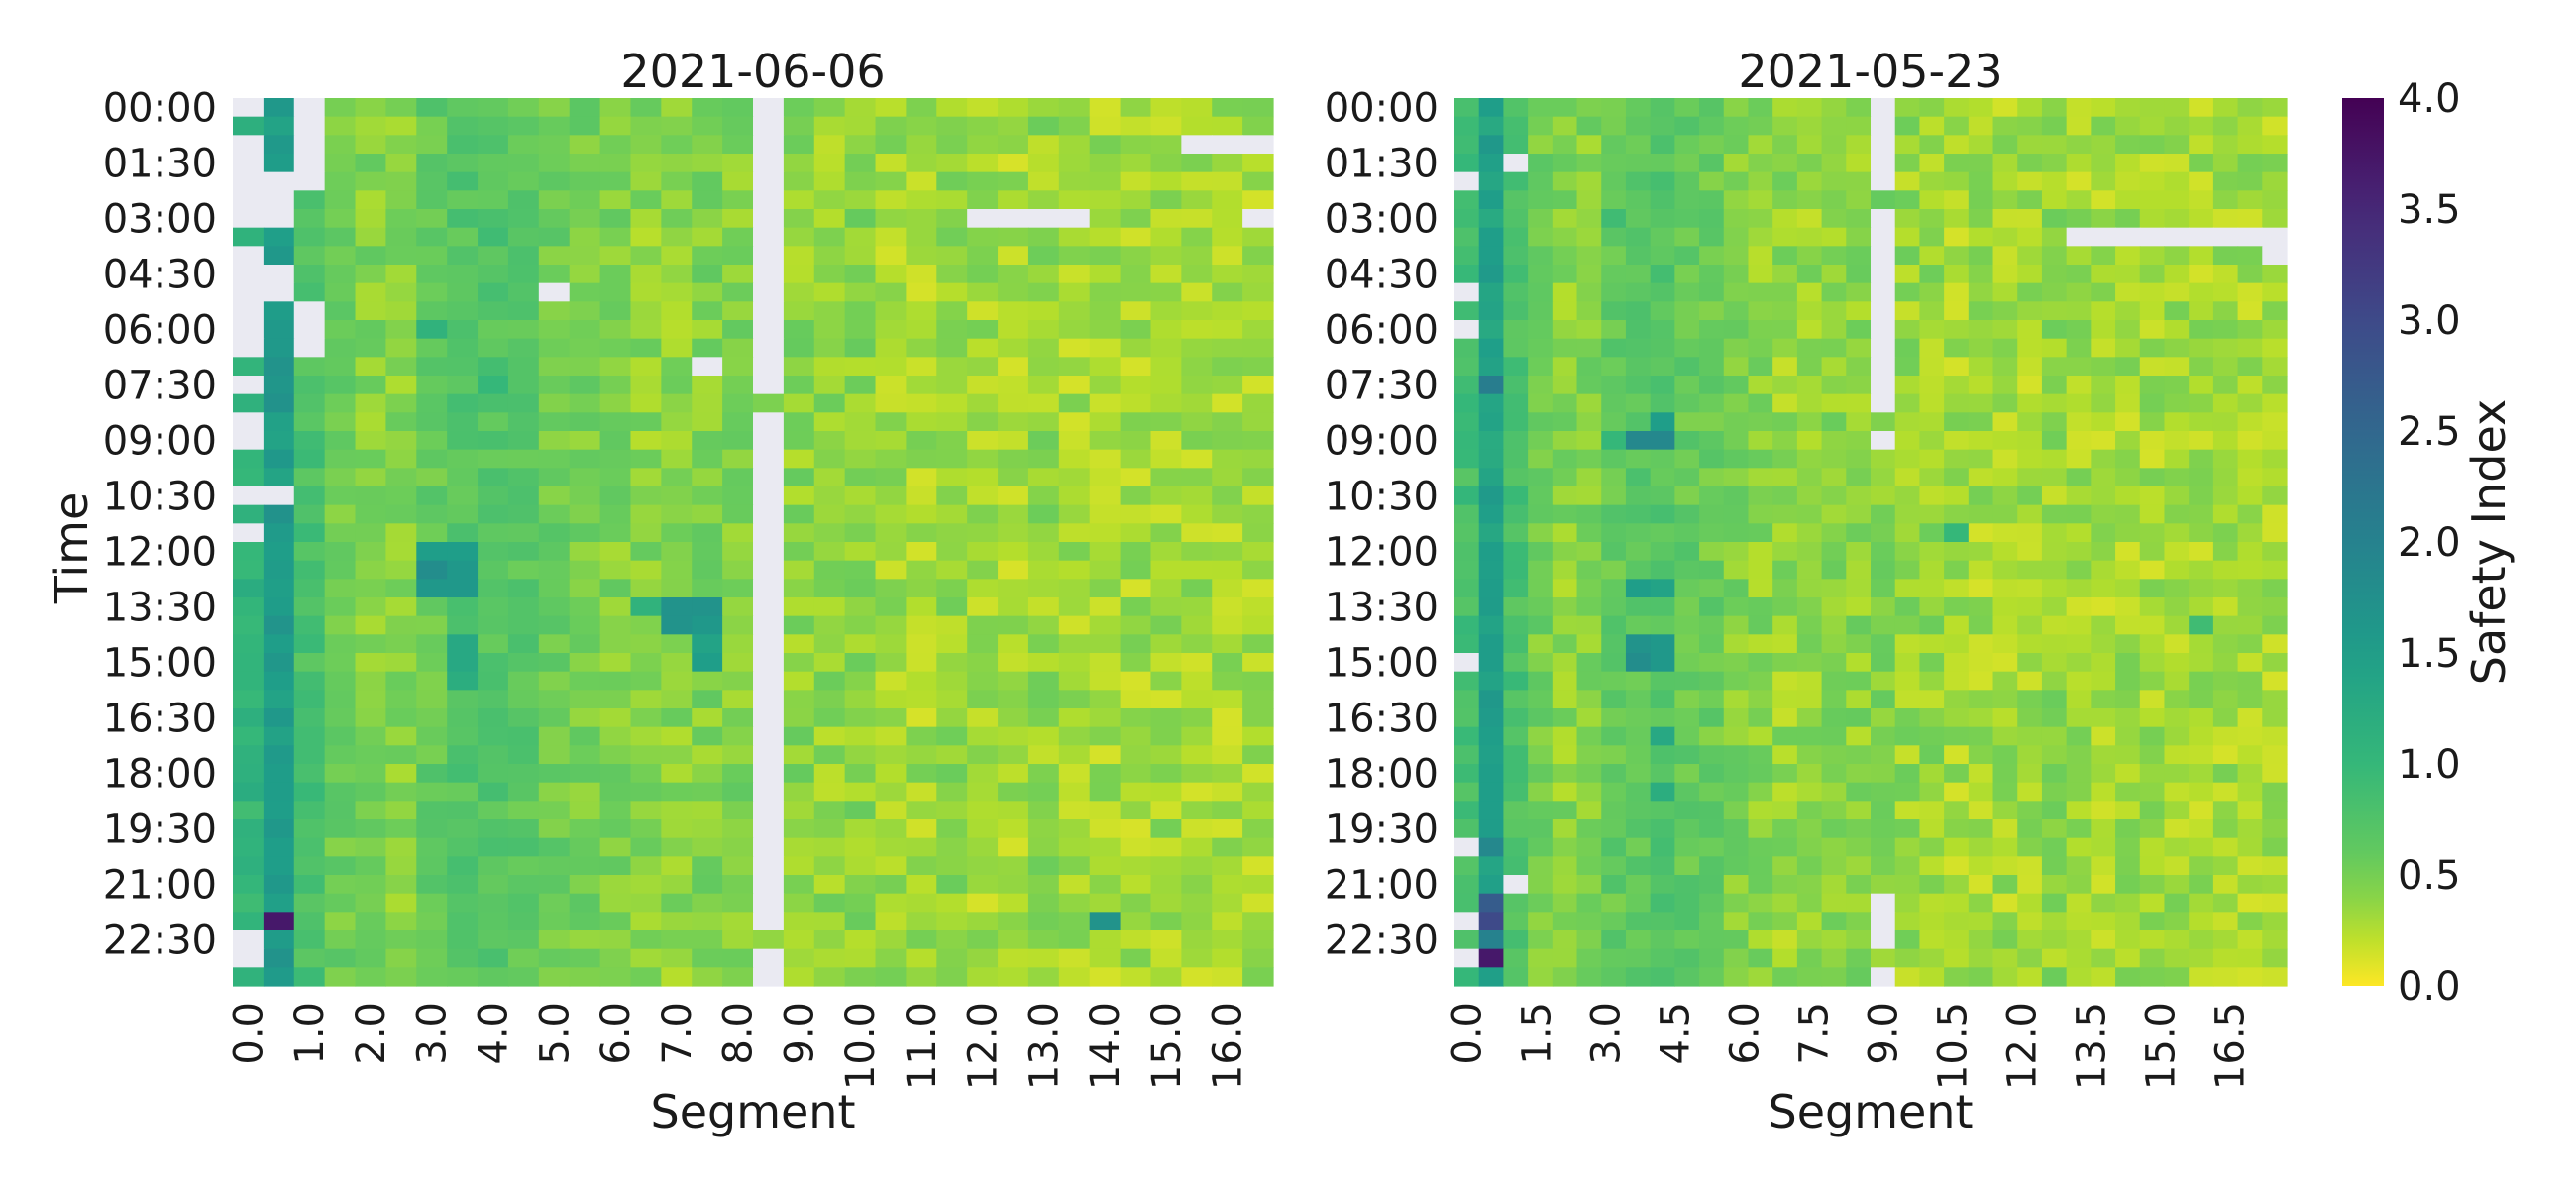 This screenshot has width=2576, height=1189. I want to click on heatmap-right-title: 2021-05-23, so click(1870, 72).